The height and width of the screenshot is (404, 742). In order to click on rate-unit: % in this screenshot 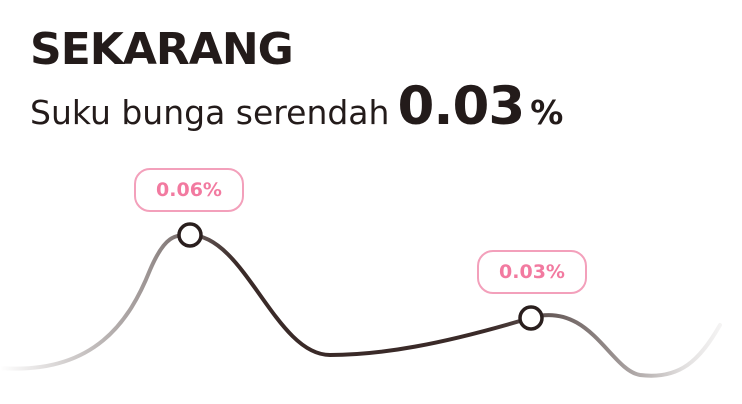, I will do `click(547, 112)`.